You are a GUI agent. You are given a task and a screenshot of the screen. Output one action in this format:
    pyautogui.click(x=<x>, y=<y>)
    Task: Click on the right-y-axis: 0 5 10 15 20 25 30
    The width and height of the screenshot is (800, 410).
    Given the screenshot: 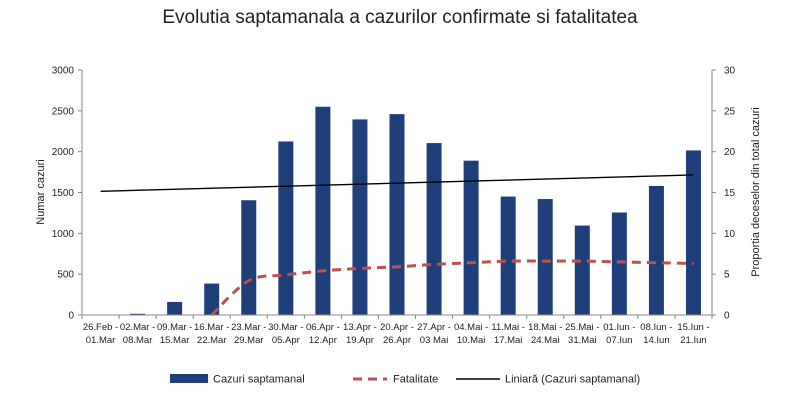 What is the action you would take?
    pyautogui.click(x=723, y=194)
    